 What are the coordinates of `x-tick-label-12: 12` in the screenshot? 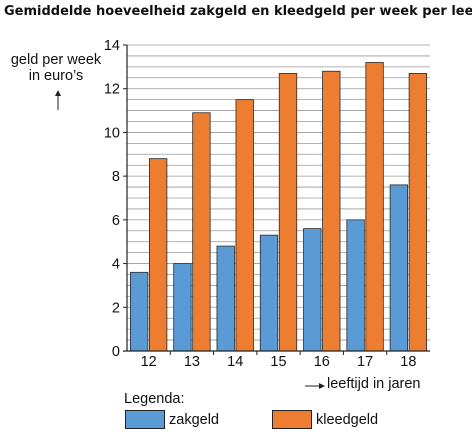 It's located at (149, 362).